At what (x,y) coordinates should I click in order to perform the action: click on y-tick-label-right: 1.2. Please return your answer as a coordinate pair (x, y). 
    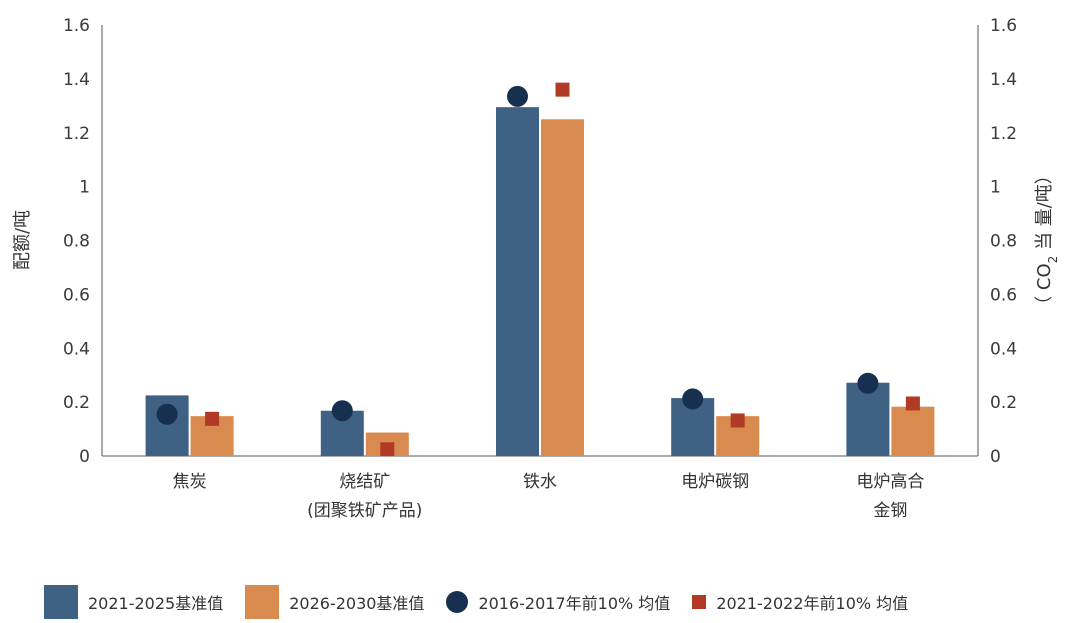
    Looking at the image, I should click on (1003, 134).